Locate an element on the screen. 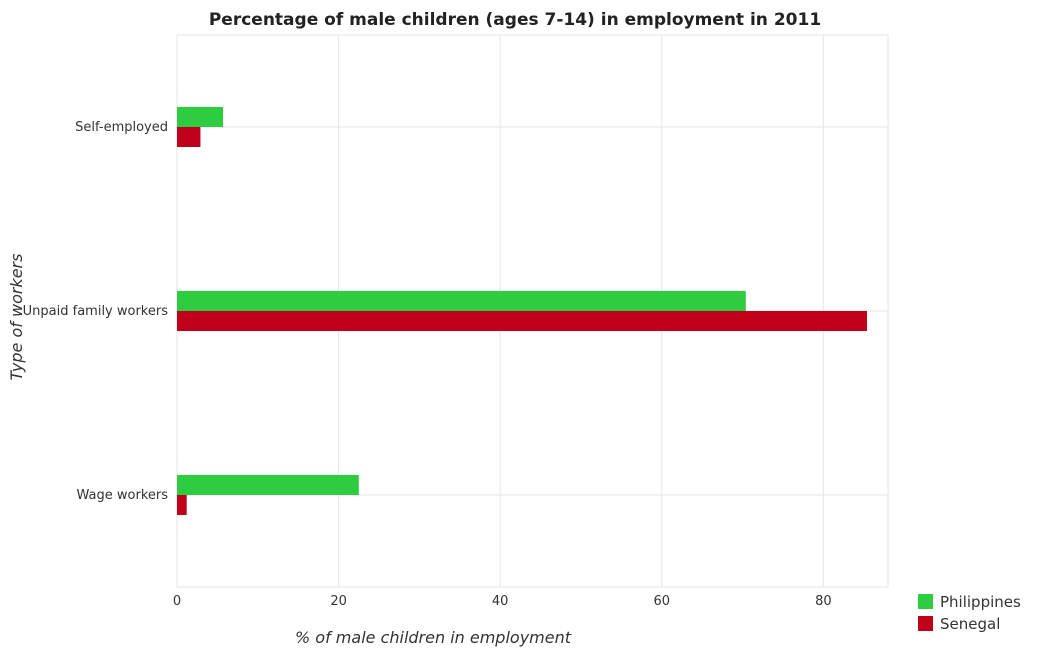  x-tick-label: 80 is located at coordinates (823, 601).